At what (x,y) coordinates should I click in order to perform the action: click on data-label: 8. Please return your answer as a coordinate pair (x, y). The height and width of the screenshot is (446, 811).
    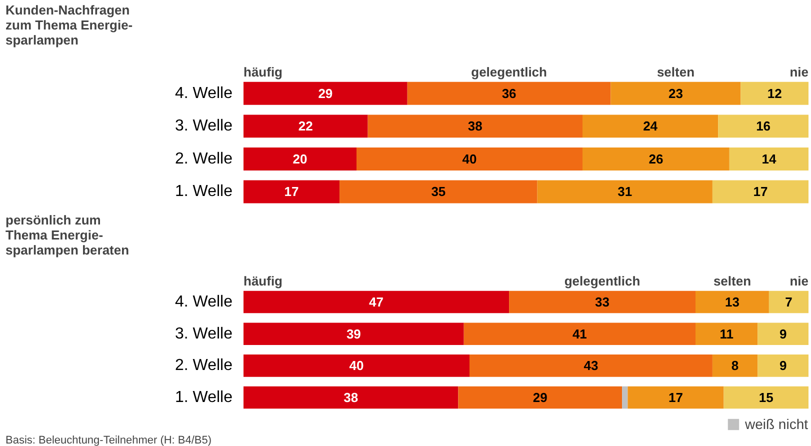
    Looking at the image, I should click on (735, 366).